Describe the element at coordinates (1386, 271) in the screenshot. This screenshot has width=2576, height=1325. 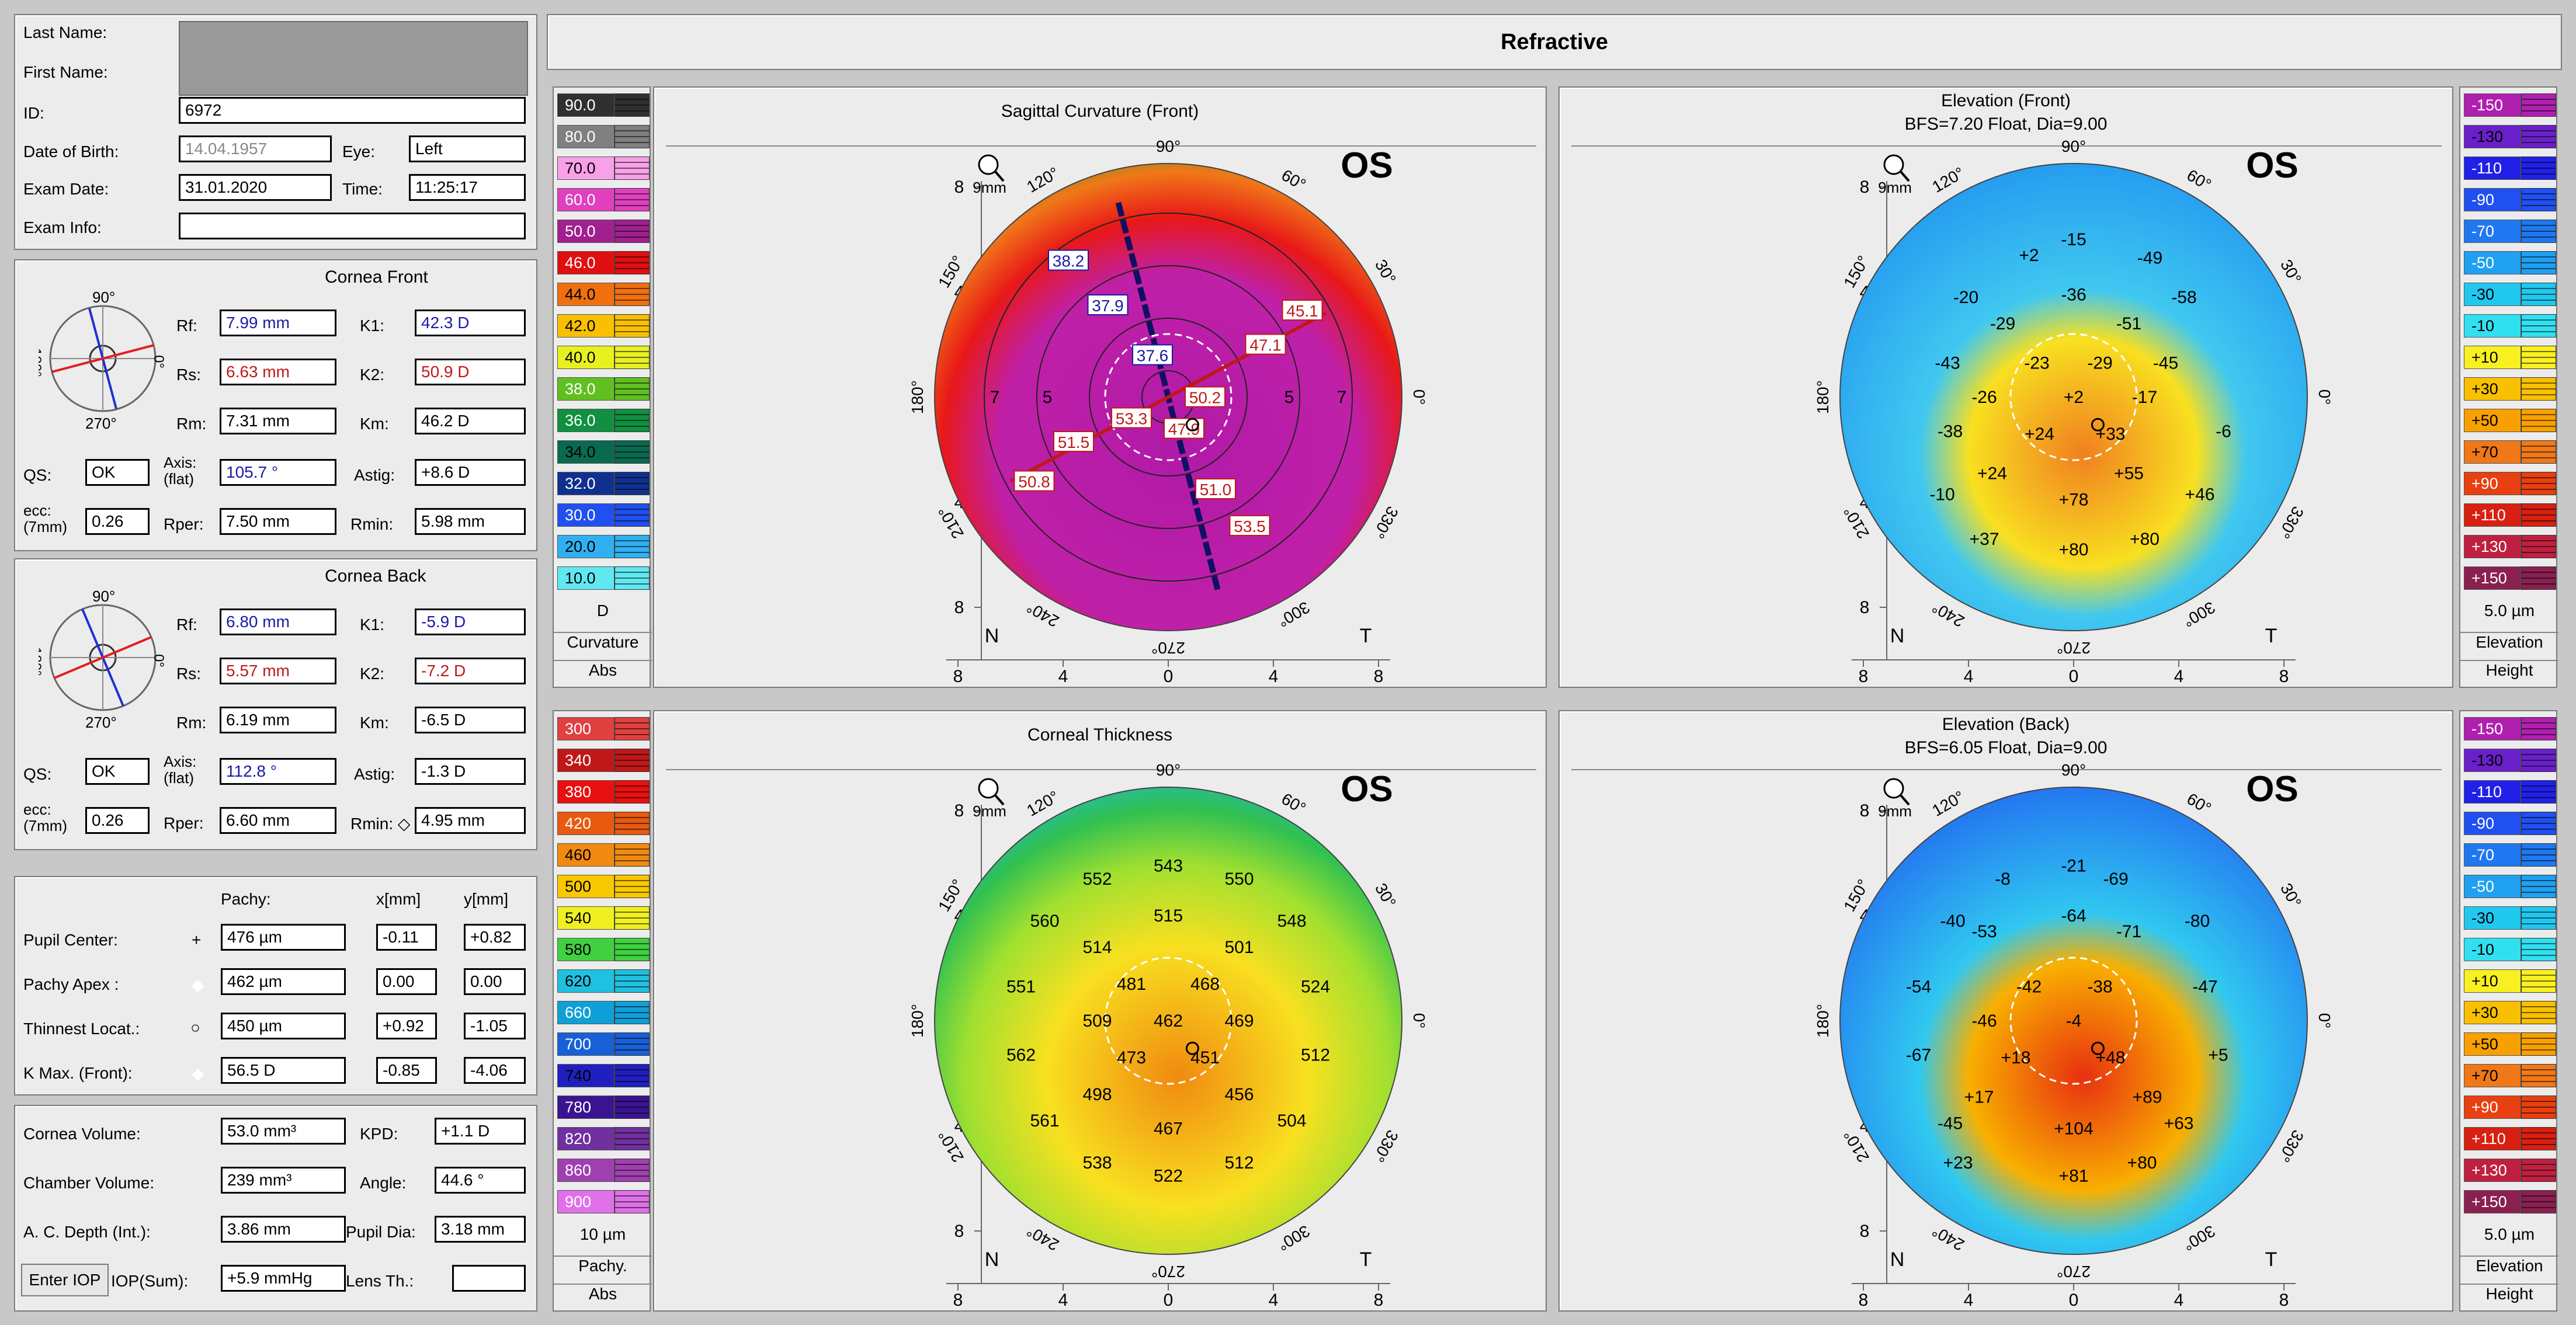
I see `sagittal-angle-label: 30°` at that location.